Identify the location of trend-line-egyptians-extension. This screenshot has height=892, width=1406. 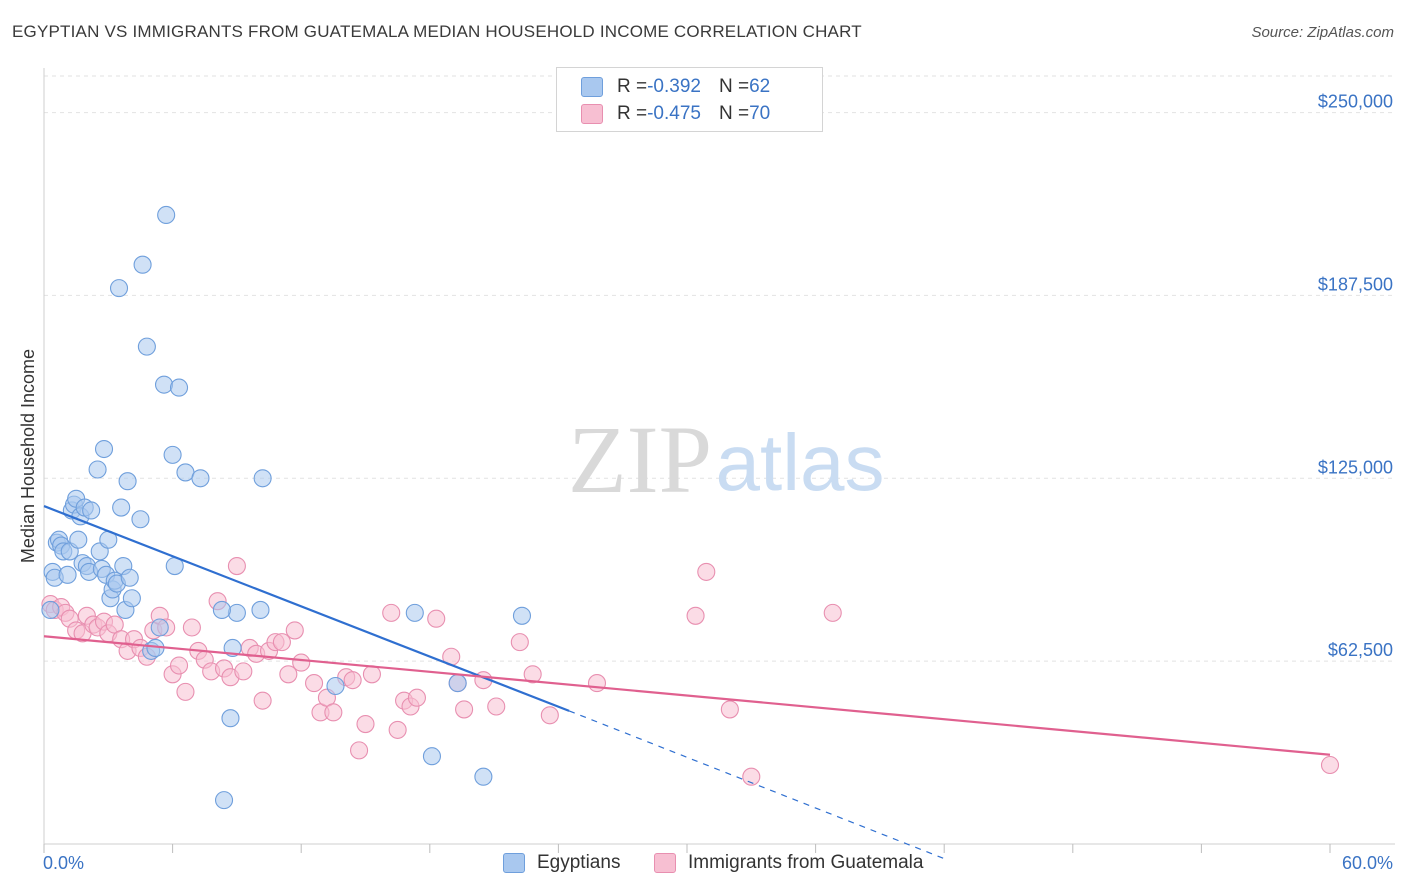
(756, 785).